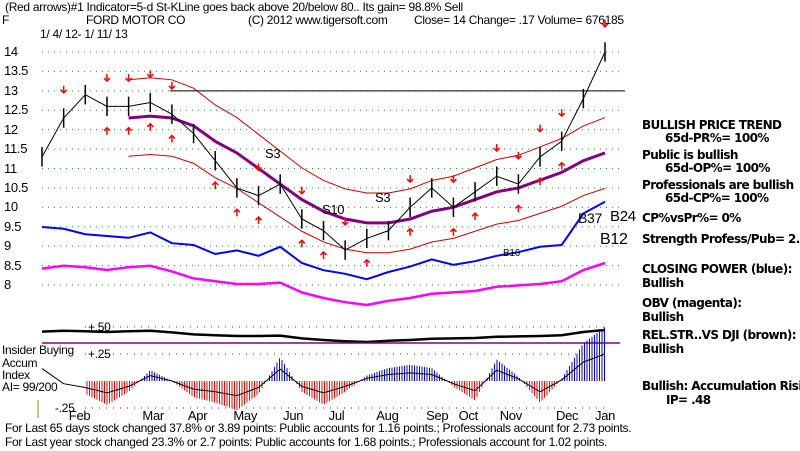  I want to click on public-status: Public is bullish, so click(690, 155).